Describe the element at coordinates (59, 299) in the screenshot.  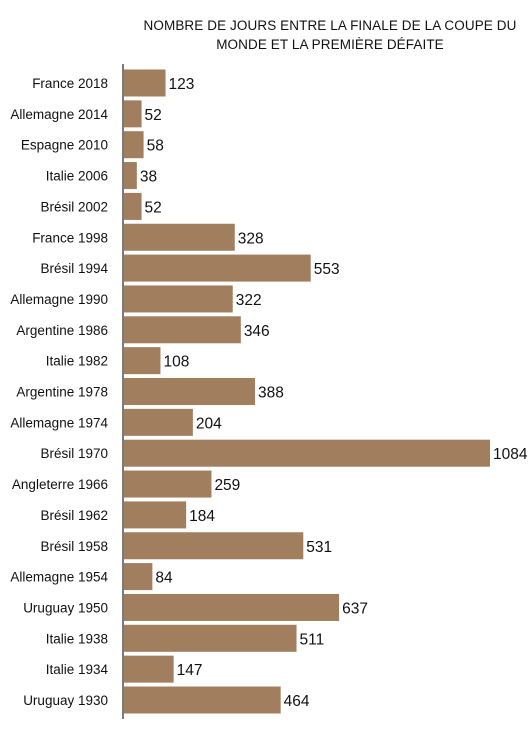
I see `category-label: Allemagne 1990` at that location.